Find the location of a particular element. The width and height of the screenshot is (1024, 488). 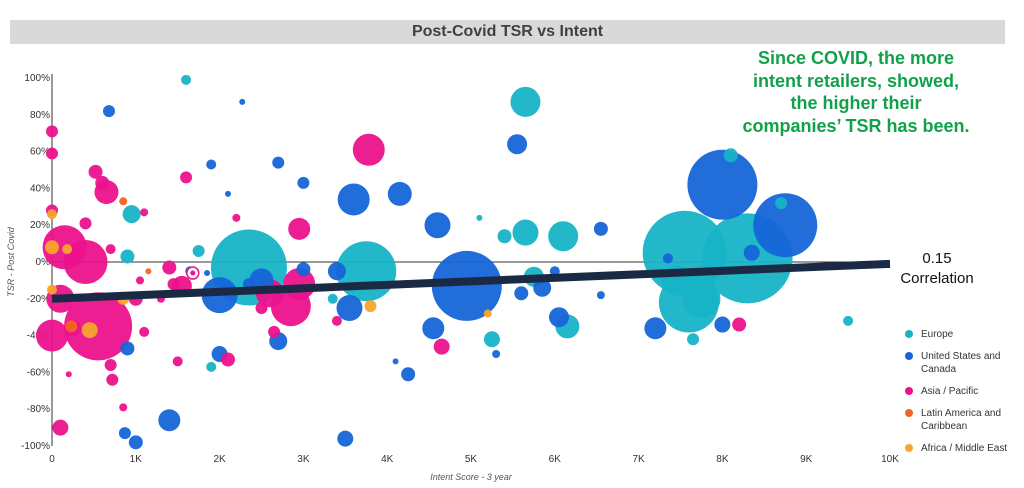

correlation-label: Correlation is located at coordinates (937, 278).